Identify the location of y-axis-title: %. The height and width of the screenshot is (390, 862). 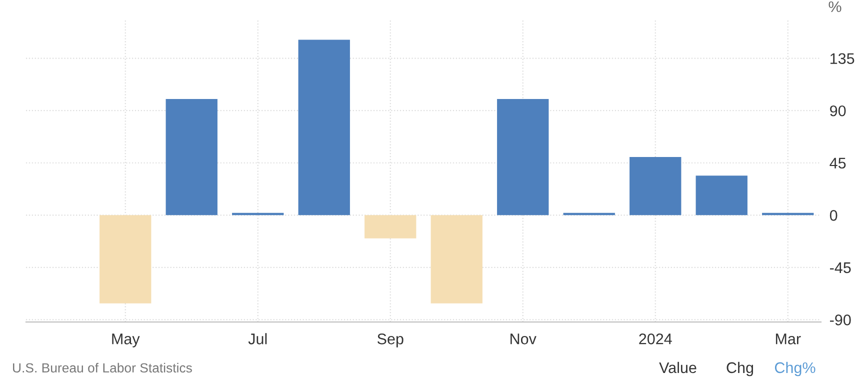
(835, 6).